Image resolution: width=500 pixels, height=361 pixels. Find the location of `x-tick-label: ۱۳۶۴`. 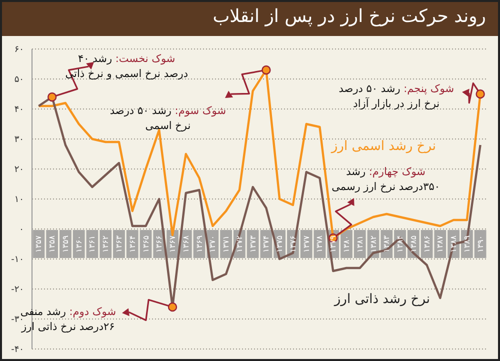

x-tick-label: ۱۳۶۴ is located at coordinates (132, 244).